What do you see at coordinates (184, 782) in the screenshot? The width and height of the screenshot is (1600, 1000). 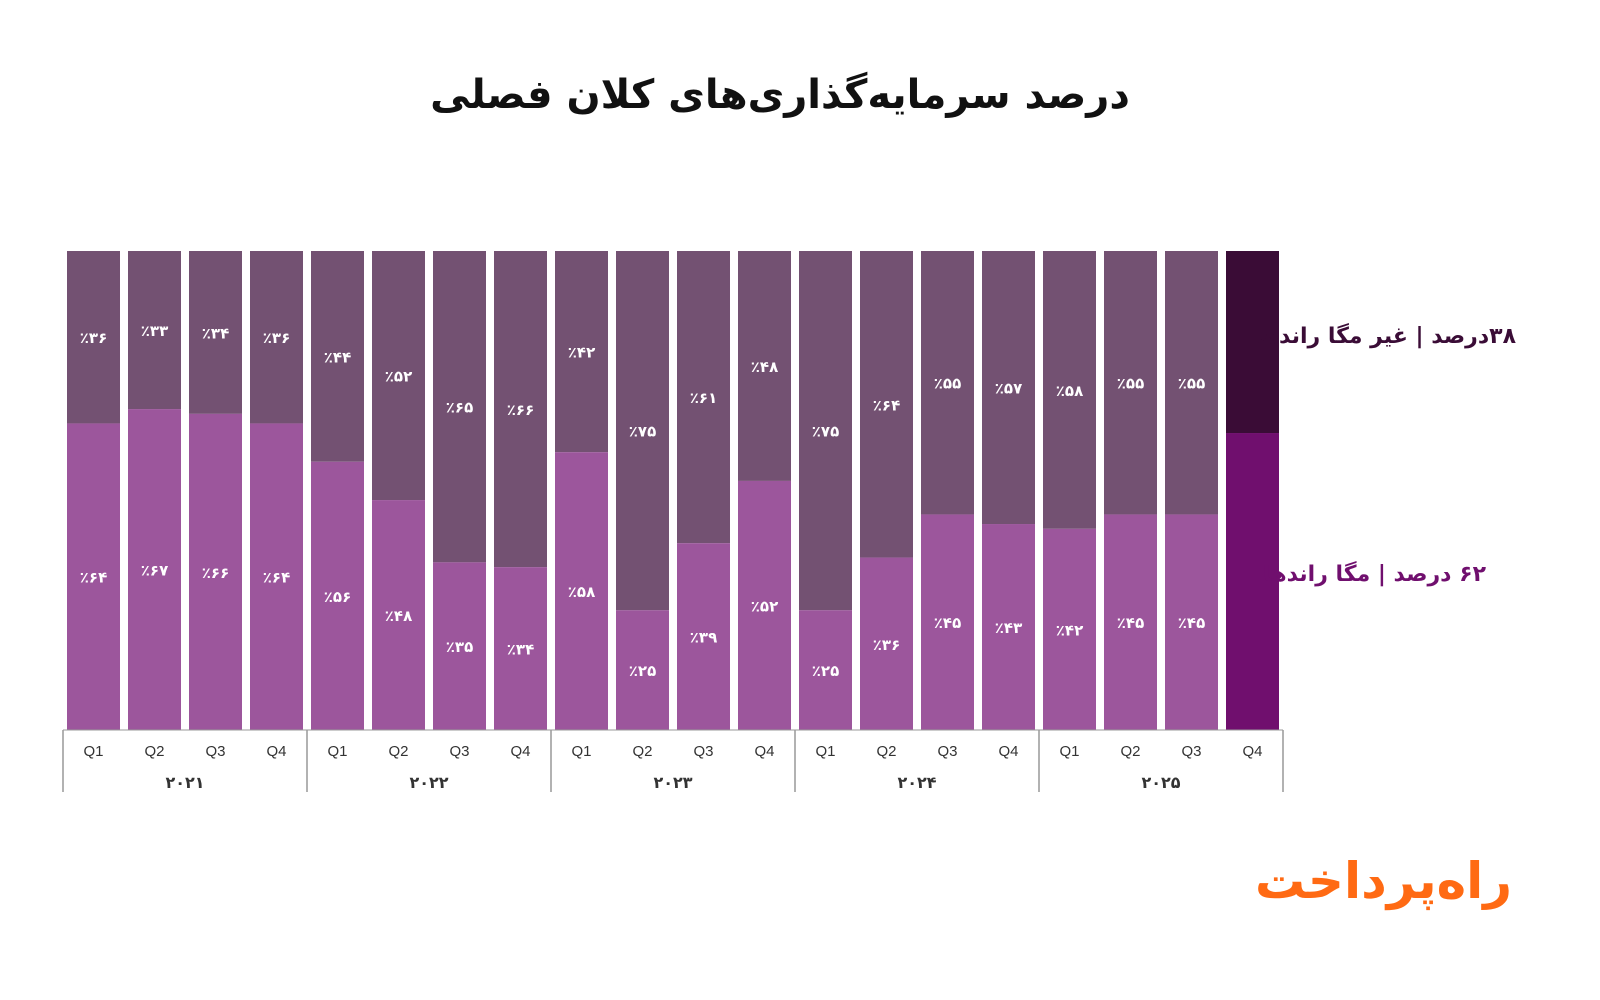 I see `year-tick-label: ۲۰۲۱` at bounding box center [184, 782].